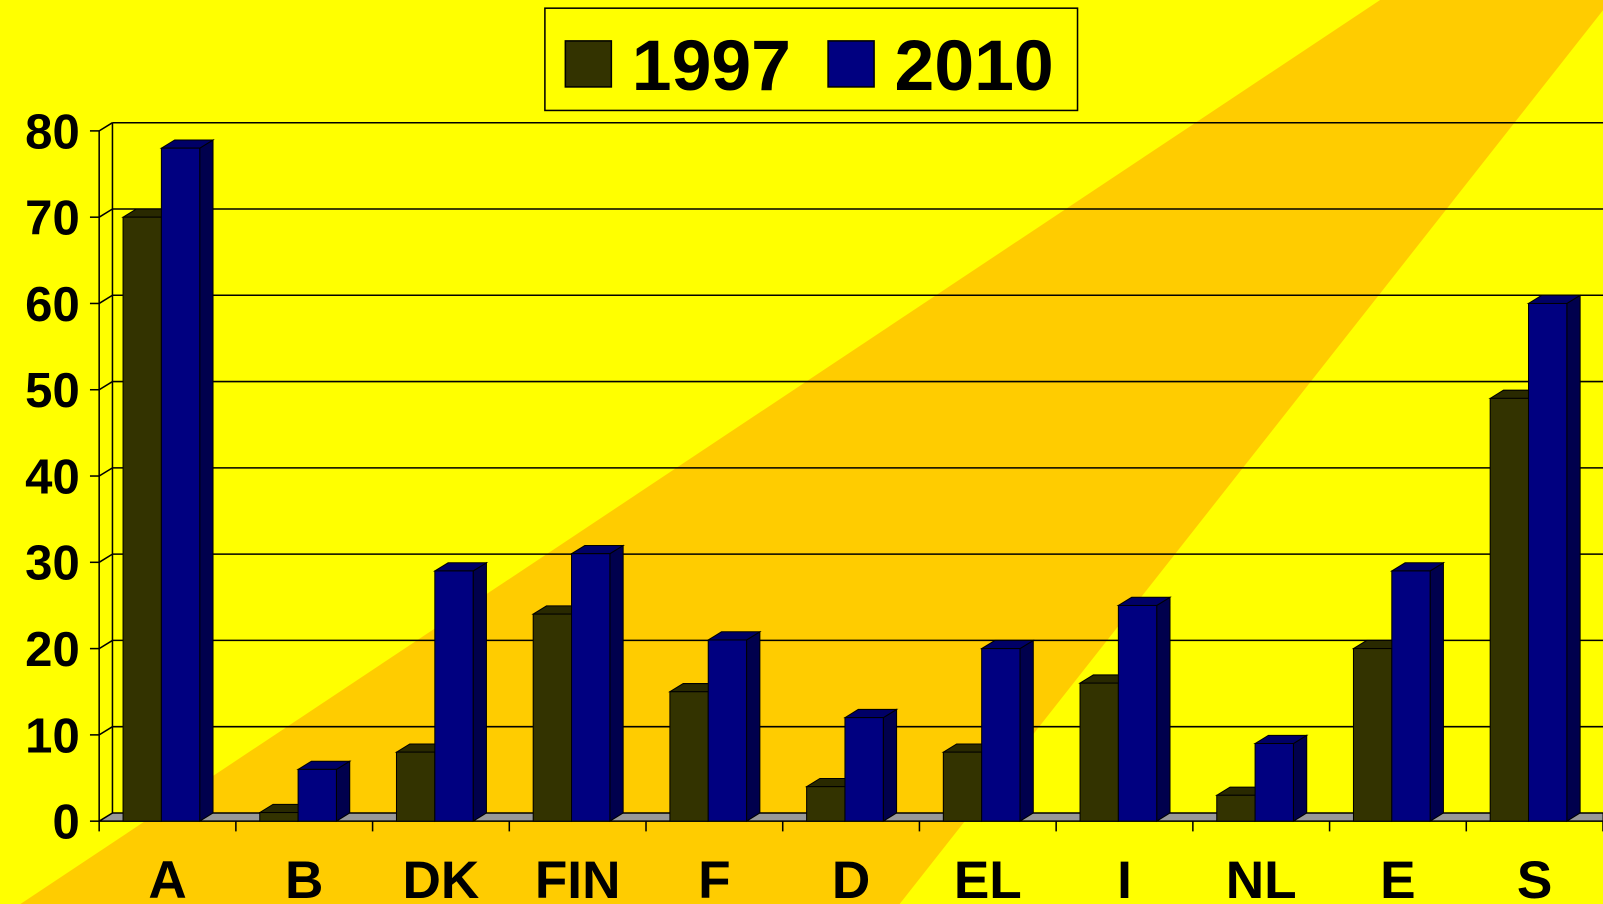 The width and height of the screenshot is (1603, 904). Describe the element at coordinates (52, 477) in the screenshot. I see `y-tick-label: 40` at that location.